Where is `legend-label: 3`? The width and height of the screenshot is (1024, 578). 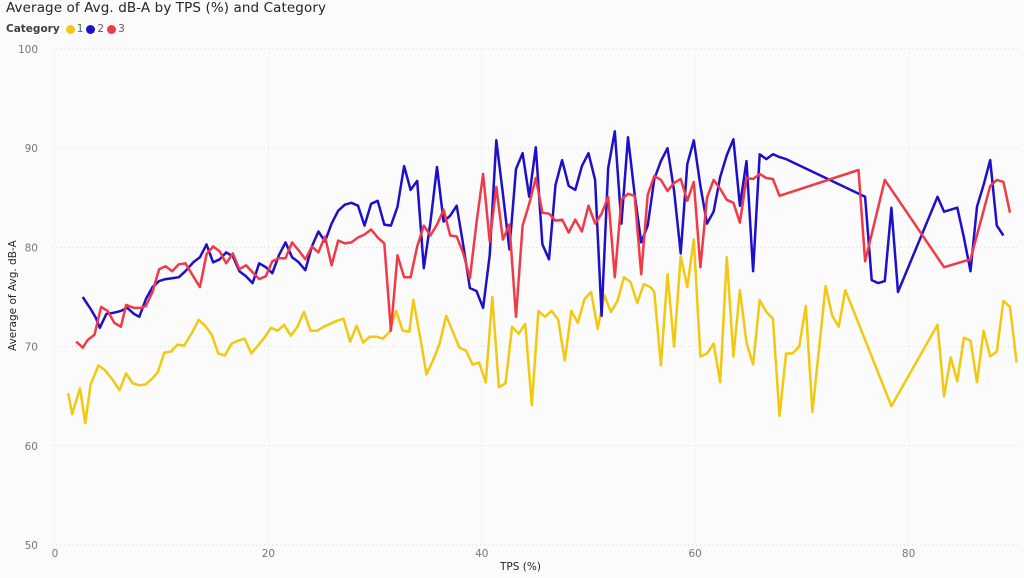
legend-label: 3 is located at coordinates (121, 29).